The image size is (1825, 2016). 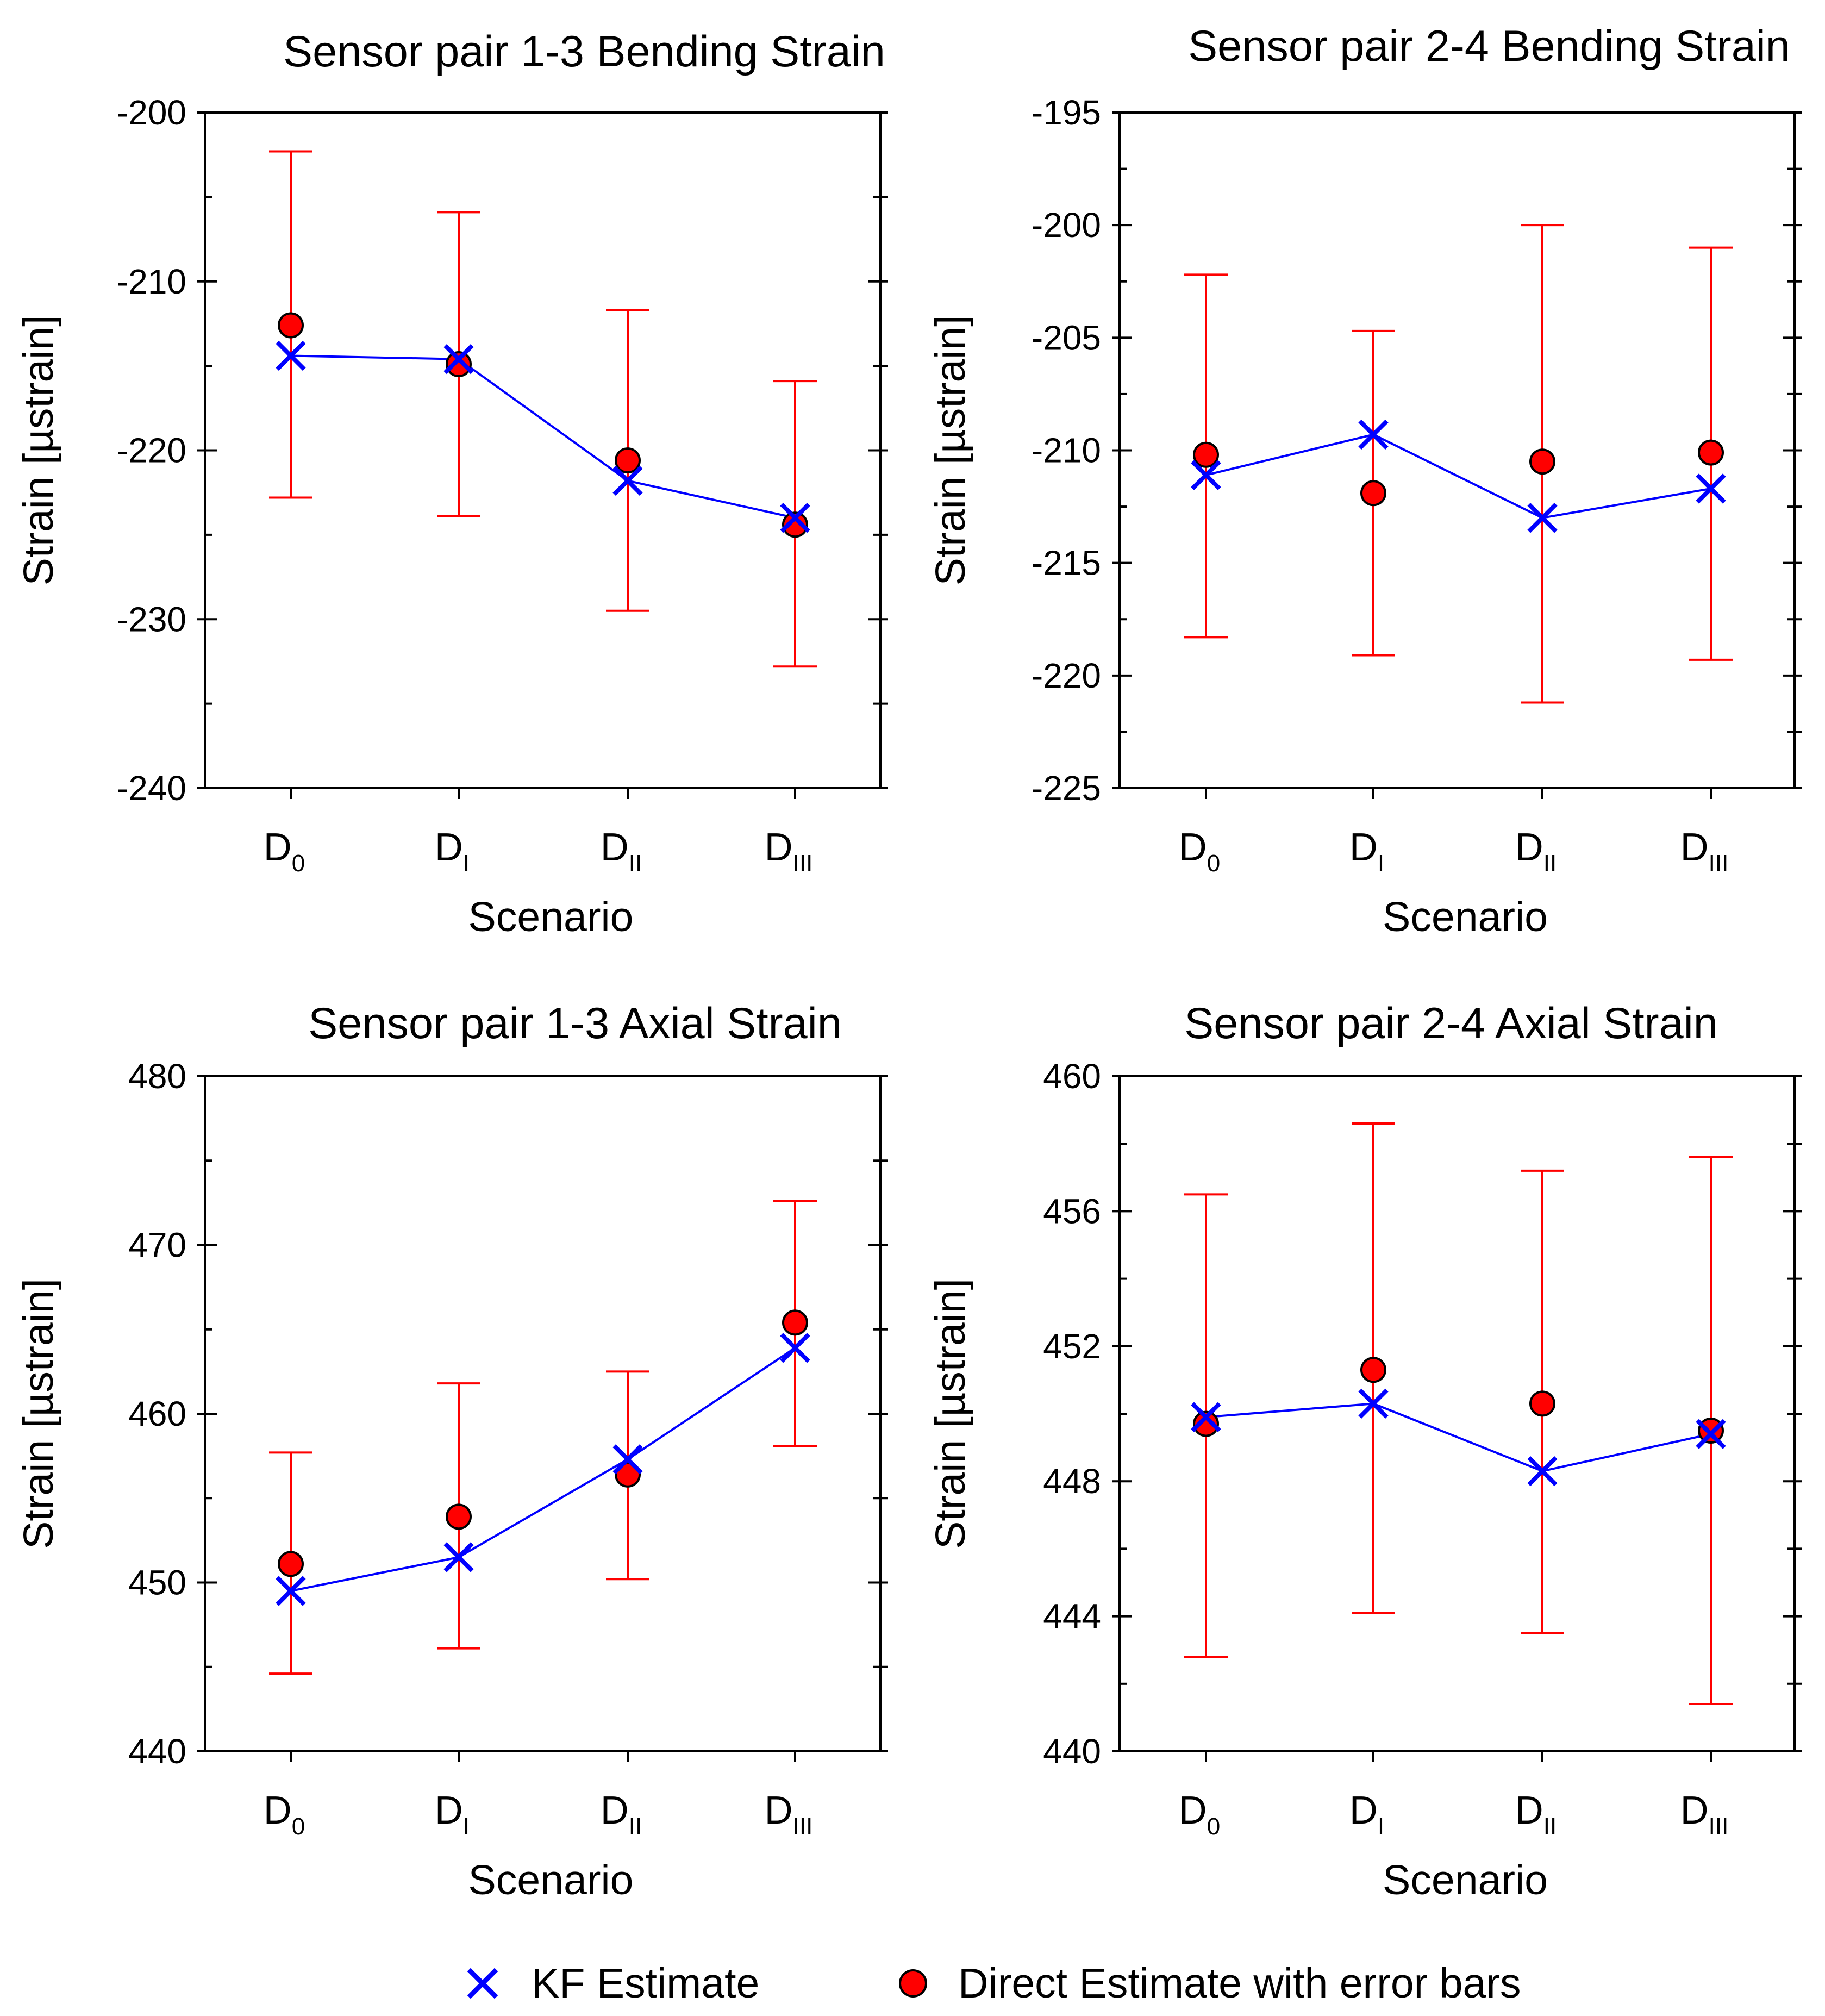 I want to click on direct-legend-marker-icon, so click(x=913, y=1983).